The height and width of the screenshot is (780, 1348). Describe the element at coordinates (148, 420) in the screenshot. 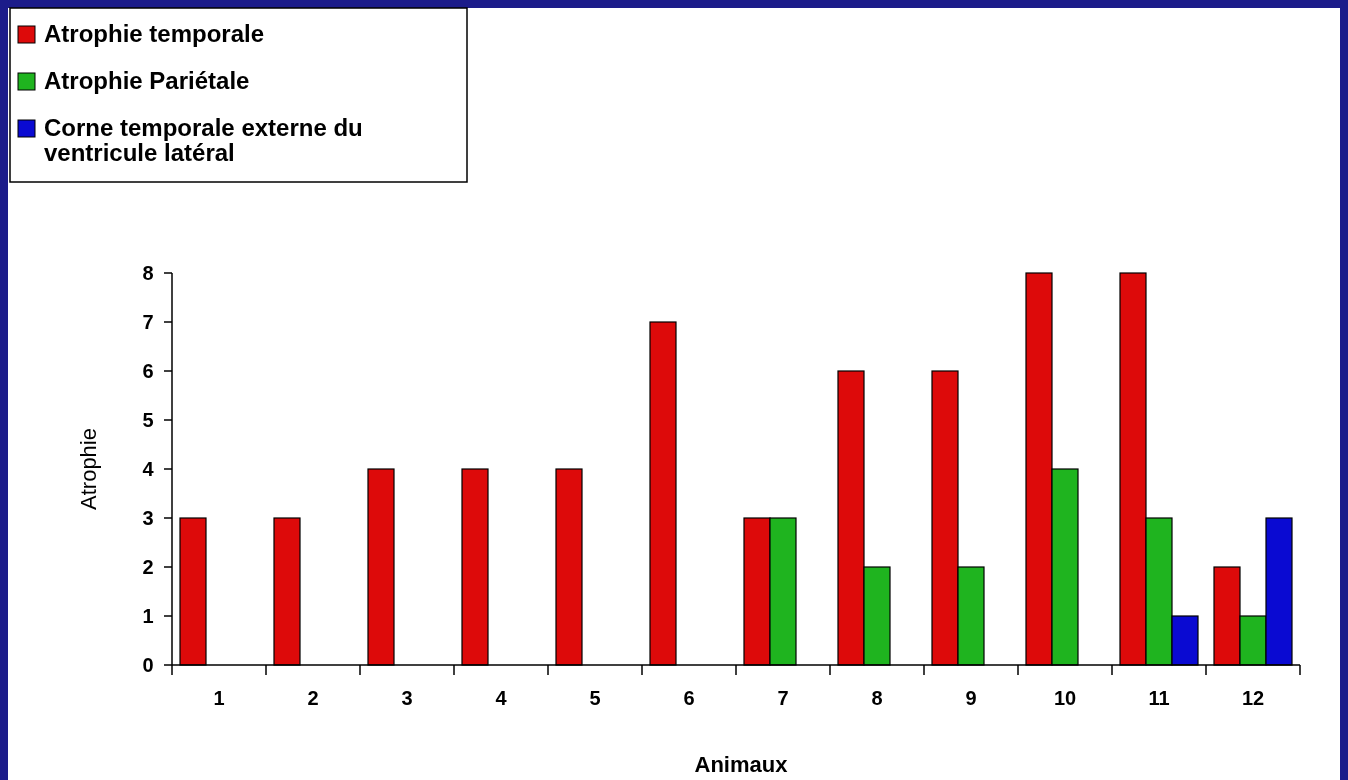

I see `y-tick-label: 5` at that location.